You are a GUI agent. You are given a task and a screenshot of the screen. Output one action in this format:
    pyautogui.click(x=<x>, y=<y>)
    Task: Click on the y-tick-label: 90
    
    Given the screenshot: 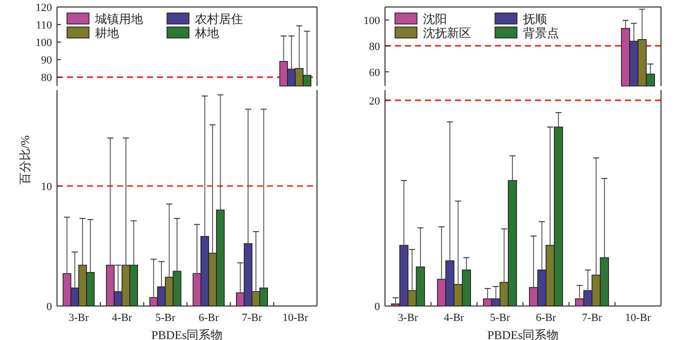 What is the action you would take?
    pyautogui.click(x=46, y=60)
    